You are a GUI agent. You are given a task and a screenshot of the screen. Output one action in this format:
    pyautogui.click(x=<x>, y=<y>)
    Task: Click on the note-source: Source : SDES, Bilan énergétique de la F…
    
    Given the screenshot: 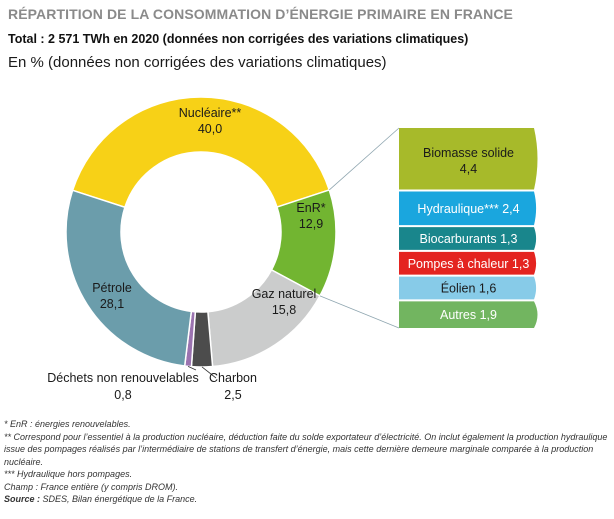 What is the action you would take?
    pyautogui.click(x=307, y=499)
    